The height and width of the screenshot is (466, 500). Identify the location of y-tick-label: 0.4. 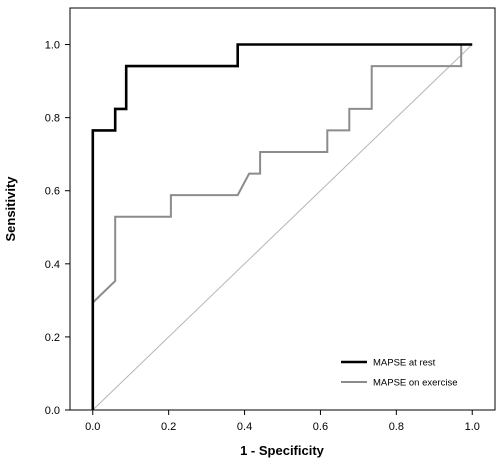
(52, 265).